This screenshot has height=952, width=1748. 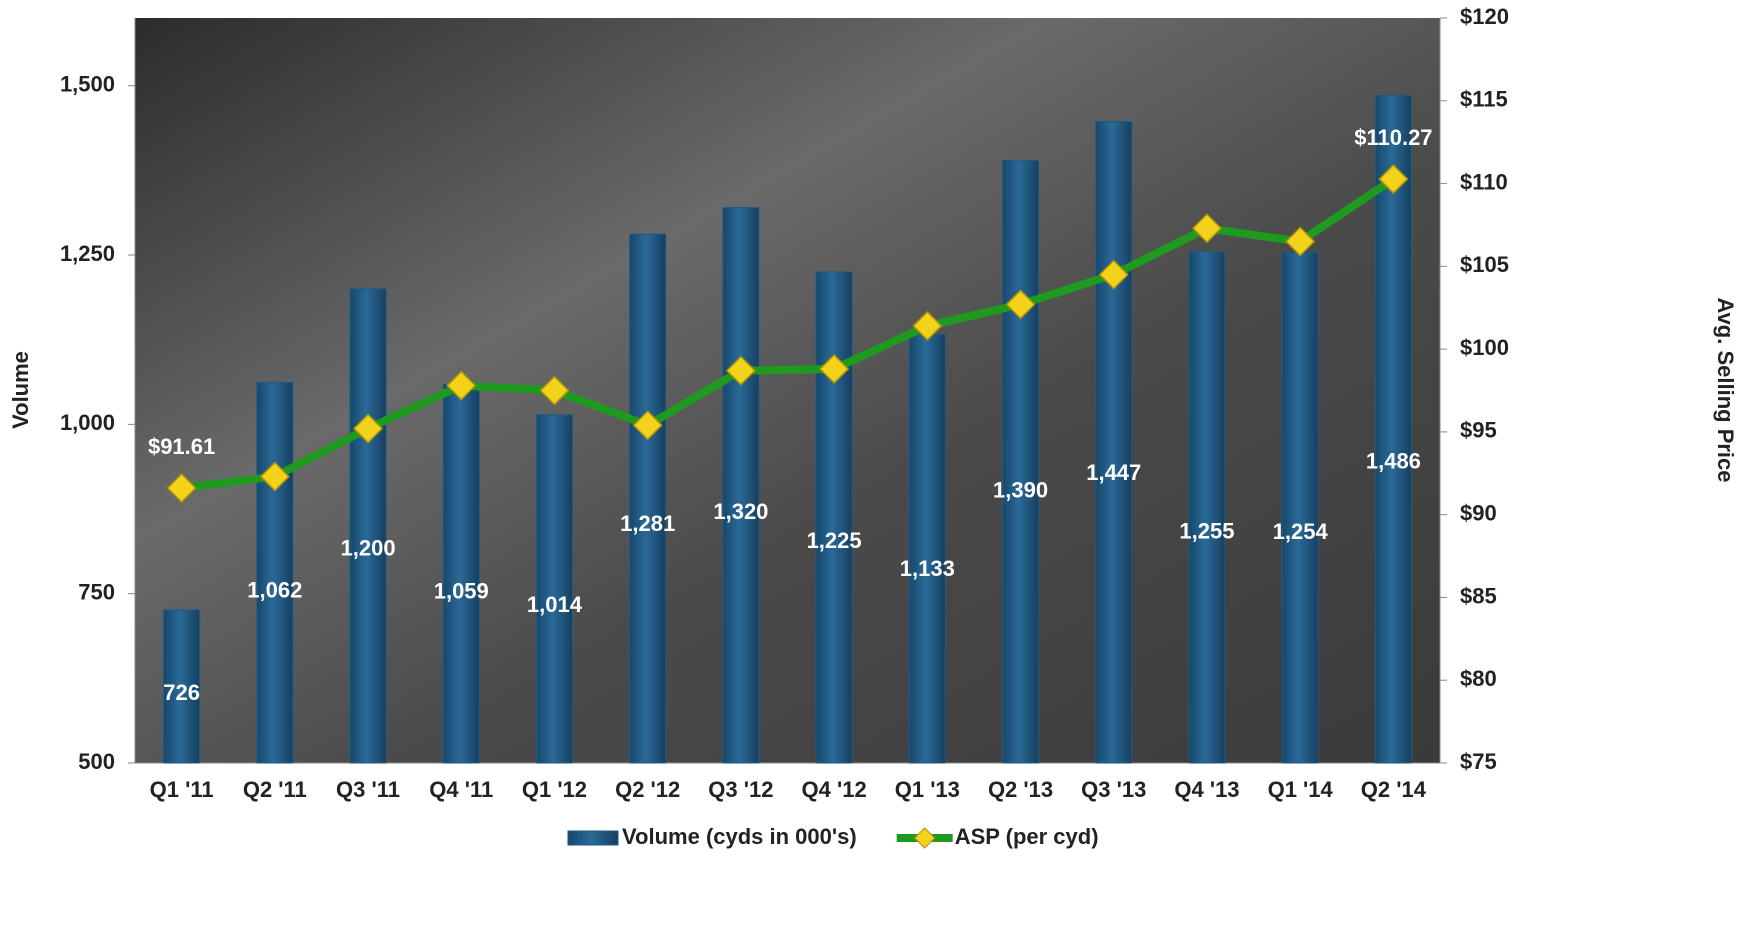 I want to click on legend-marker, so click(x=924, y=838).